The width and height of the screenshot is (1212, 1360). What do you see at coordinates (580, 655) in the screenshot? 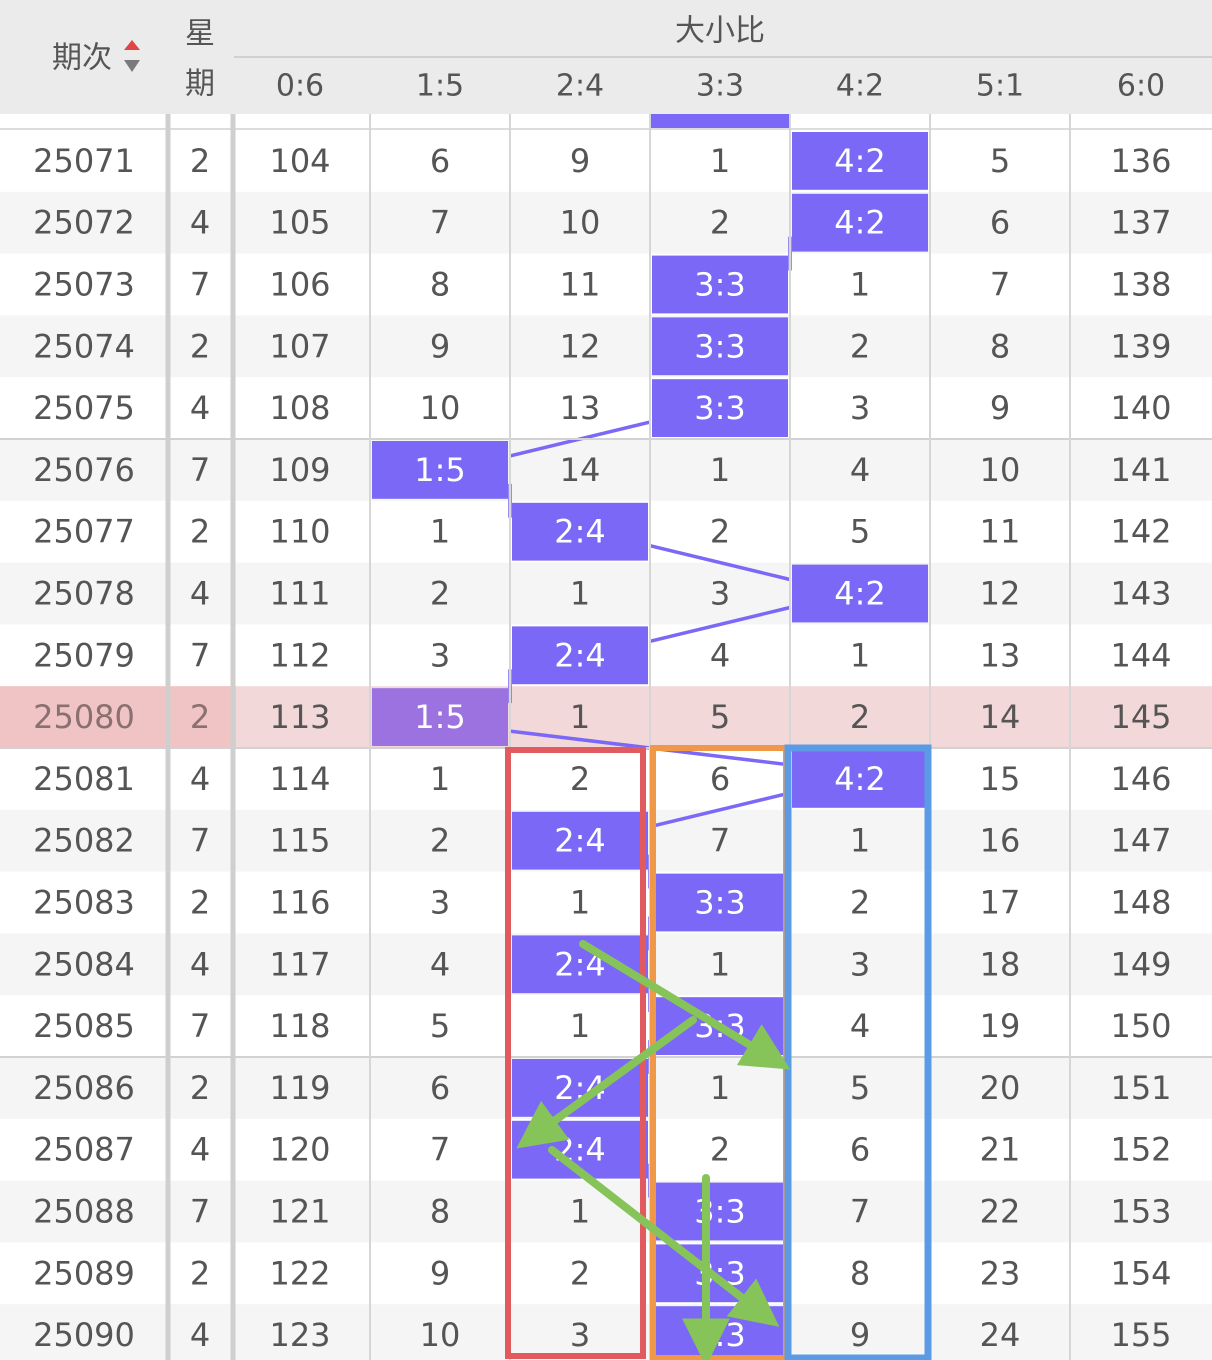
I see `hit-value: 2:4` at bounding box center [580, 655].